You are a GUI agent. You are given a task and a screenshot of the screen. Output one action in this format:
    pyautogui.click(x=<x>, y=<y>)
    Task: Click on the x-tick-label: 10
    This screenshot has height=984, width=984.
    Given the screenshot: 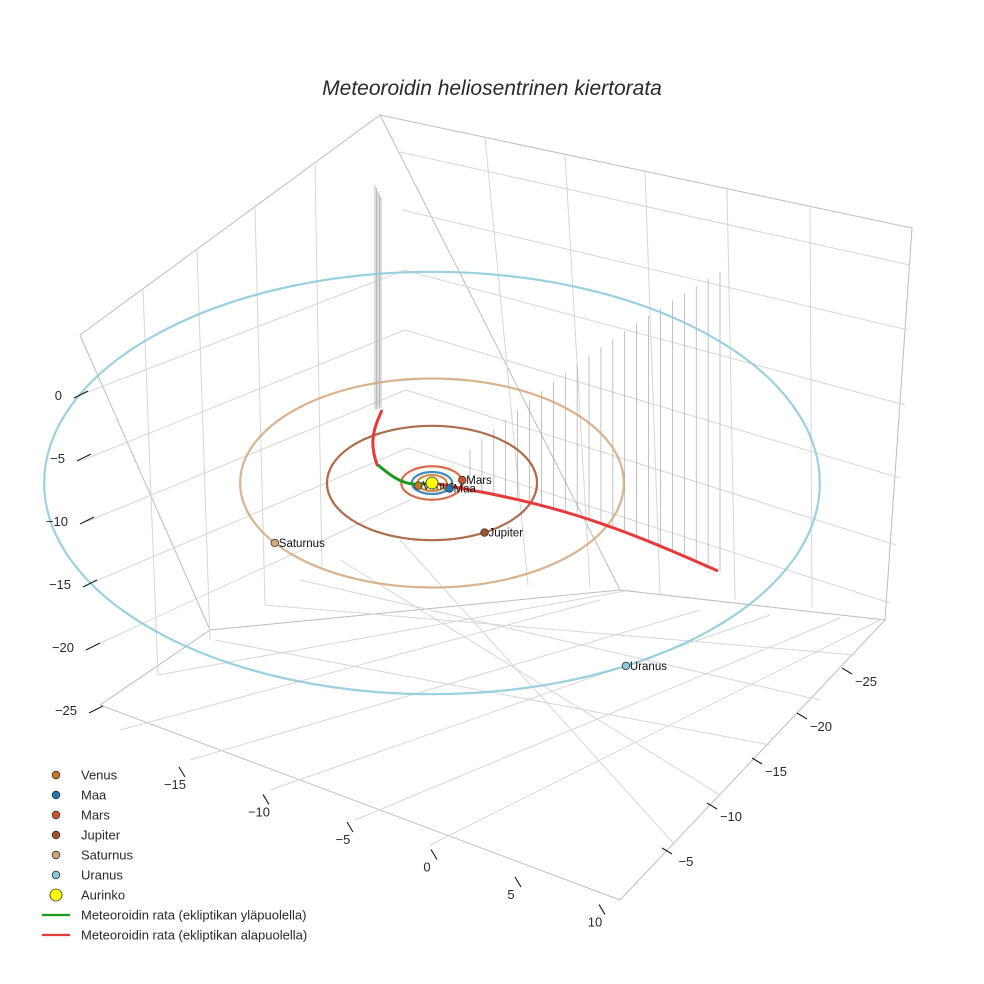 What is the action you would take?
    pyautogui.click(x=595, y=922)
    